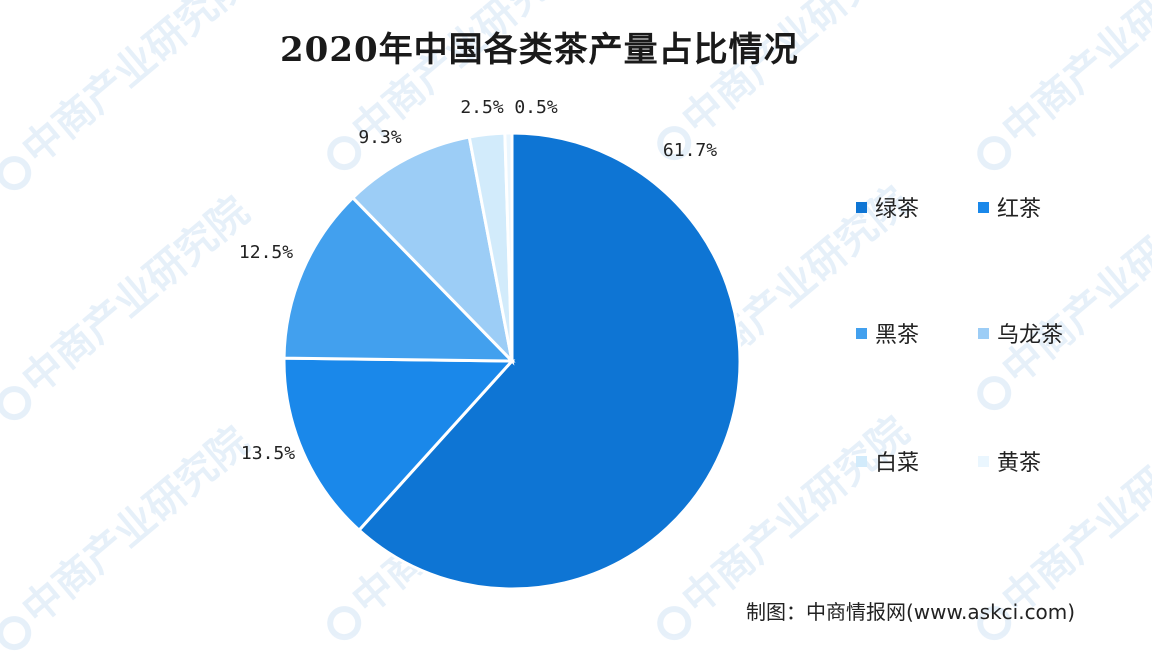  What do you see at coordinates (1019, 463) in the screenshot?
I see `legend-label: 黄茶` at bounding box center [1019, 463].